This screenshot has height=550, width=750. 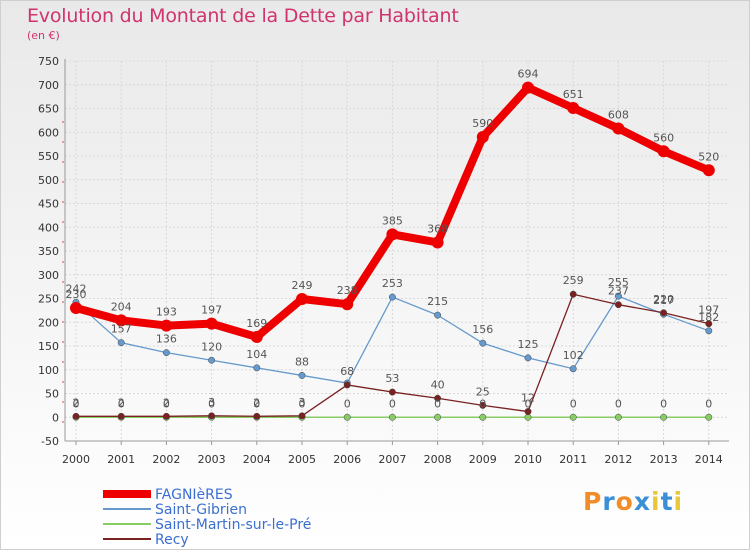 What do you see at coordinates (211, 310) in the screenshot?
I see `data-label: 197` at bounding box center [211, 310].